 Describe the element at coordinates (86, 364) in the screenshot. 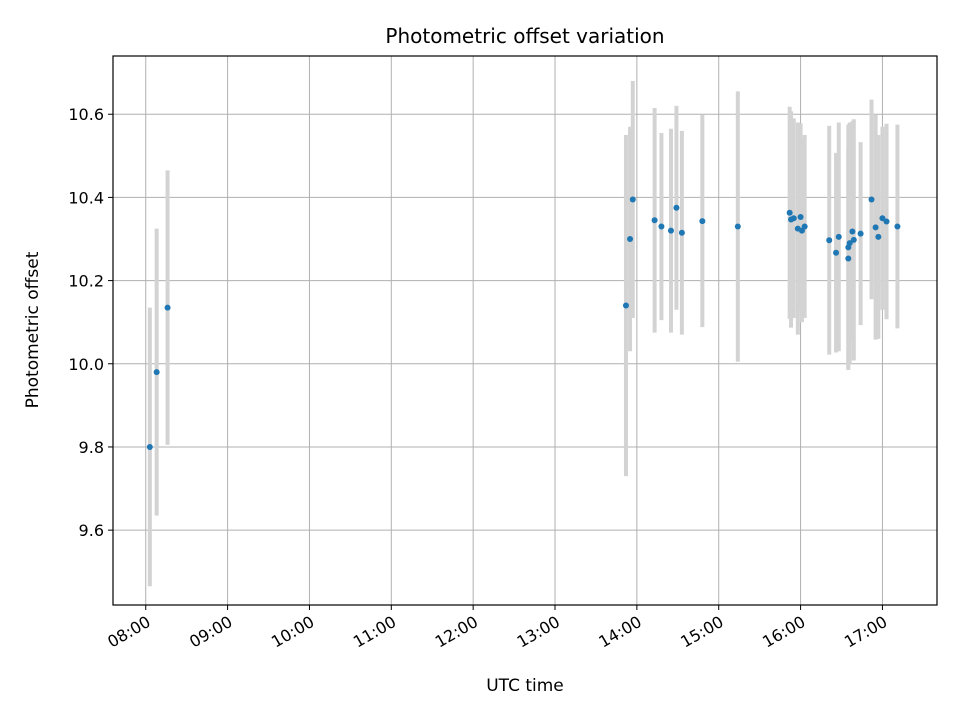

I see `y-tick-label: 10.0` at that location.